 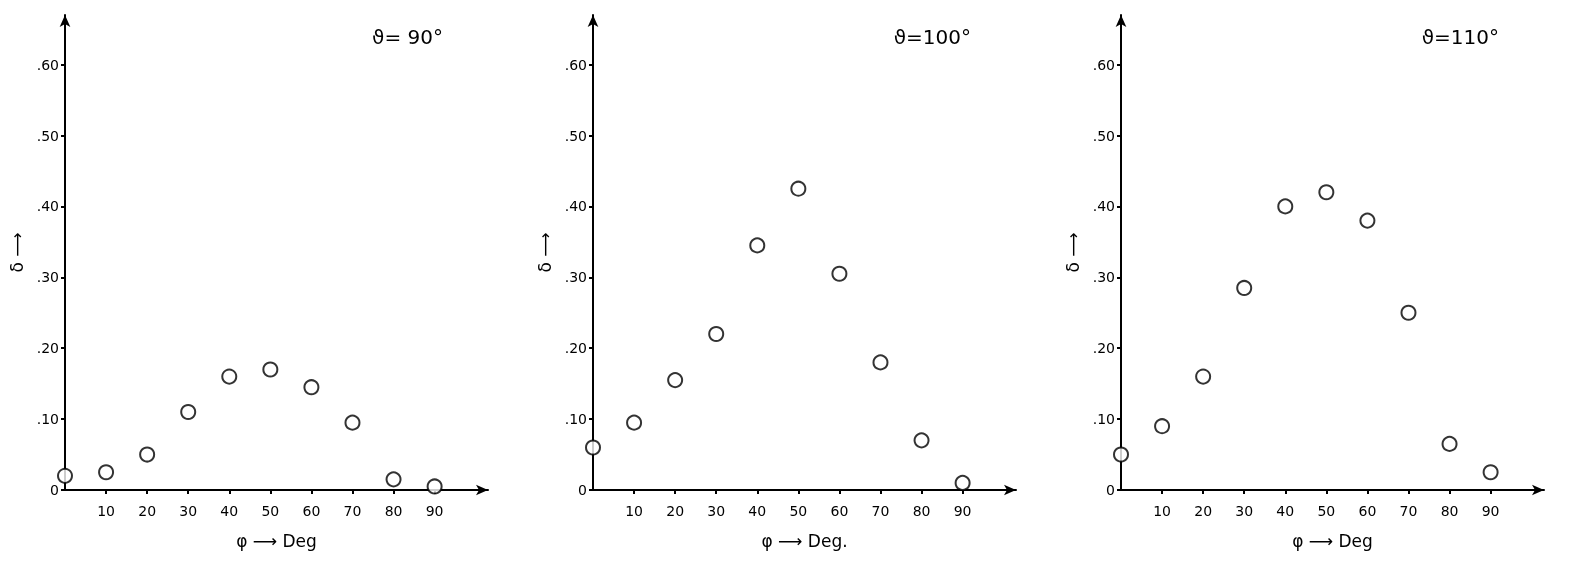 What do you see at coordinates (804, 540) in the screenshot?
I see `x-axis-title: φ ⟶ Deg.` at bounding box center [804, 540].